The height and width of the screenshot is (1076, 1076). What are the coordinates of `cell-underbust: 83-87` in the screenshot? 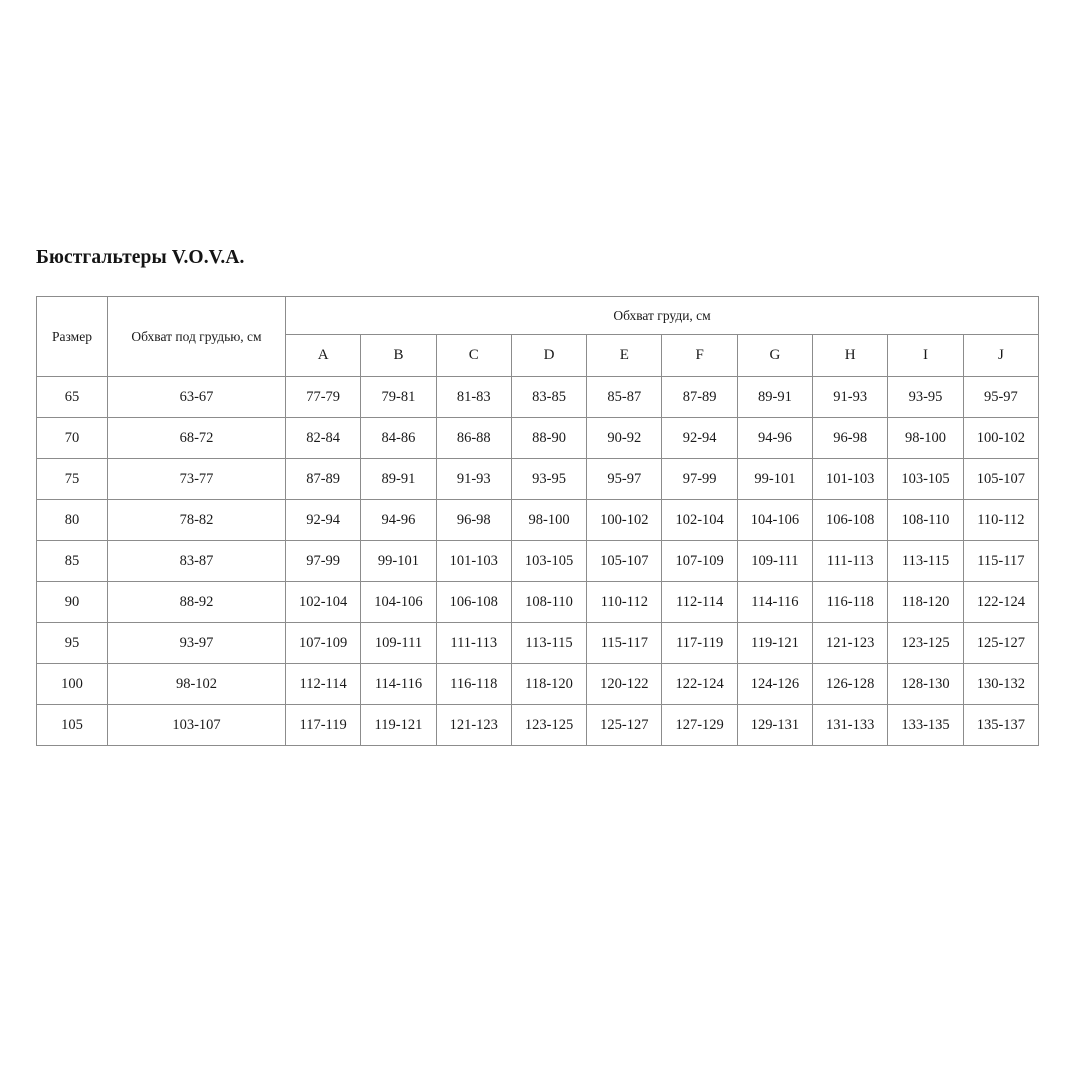 It's located at (196, 561).